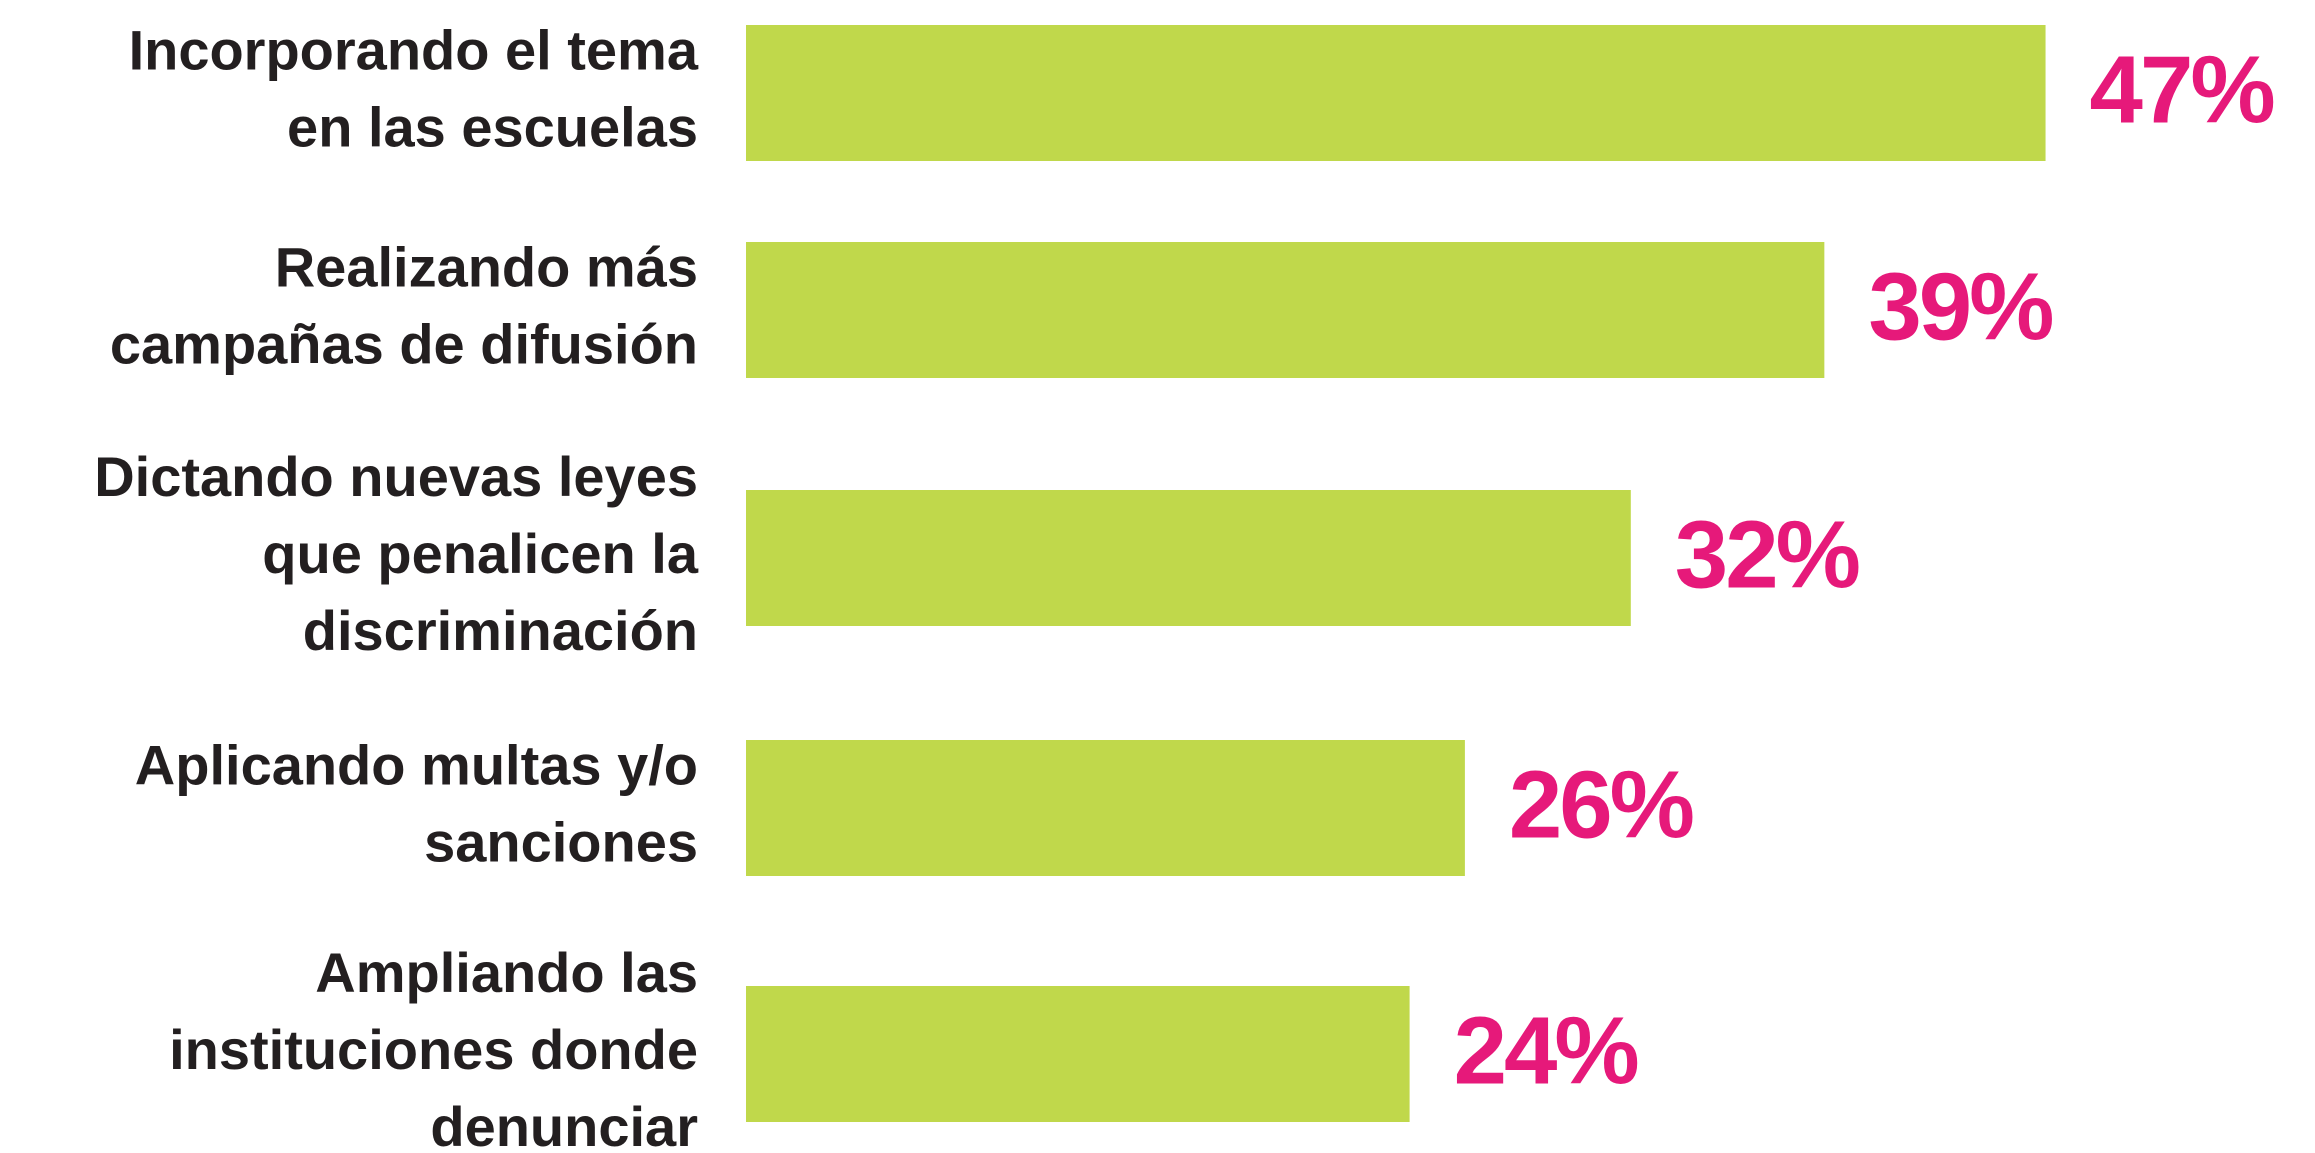 The width and height of the screenshot is (2315, 1153). What do you see at coordinates (480, 553) in the screenshot?
I see `category-line: que penalicen la` at bounding box center [480, 553].